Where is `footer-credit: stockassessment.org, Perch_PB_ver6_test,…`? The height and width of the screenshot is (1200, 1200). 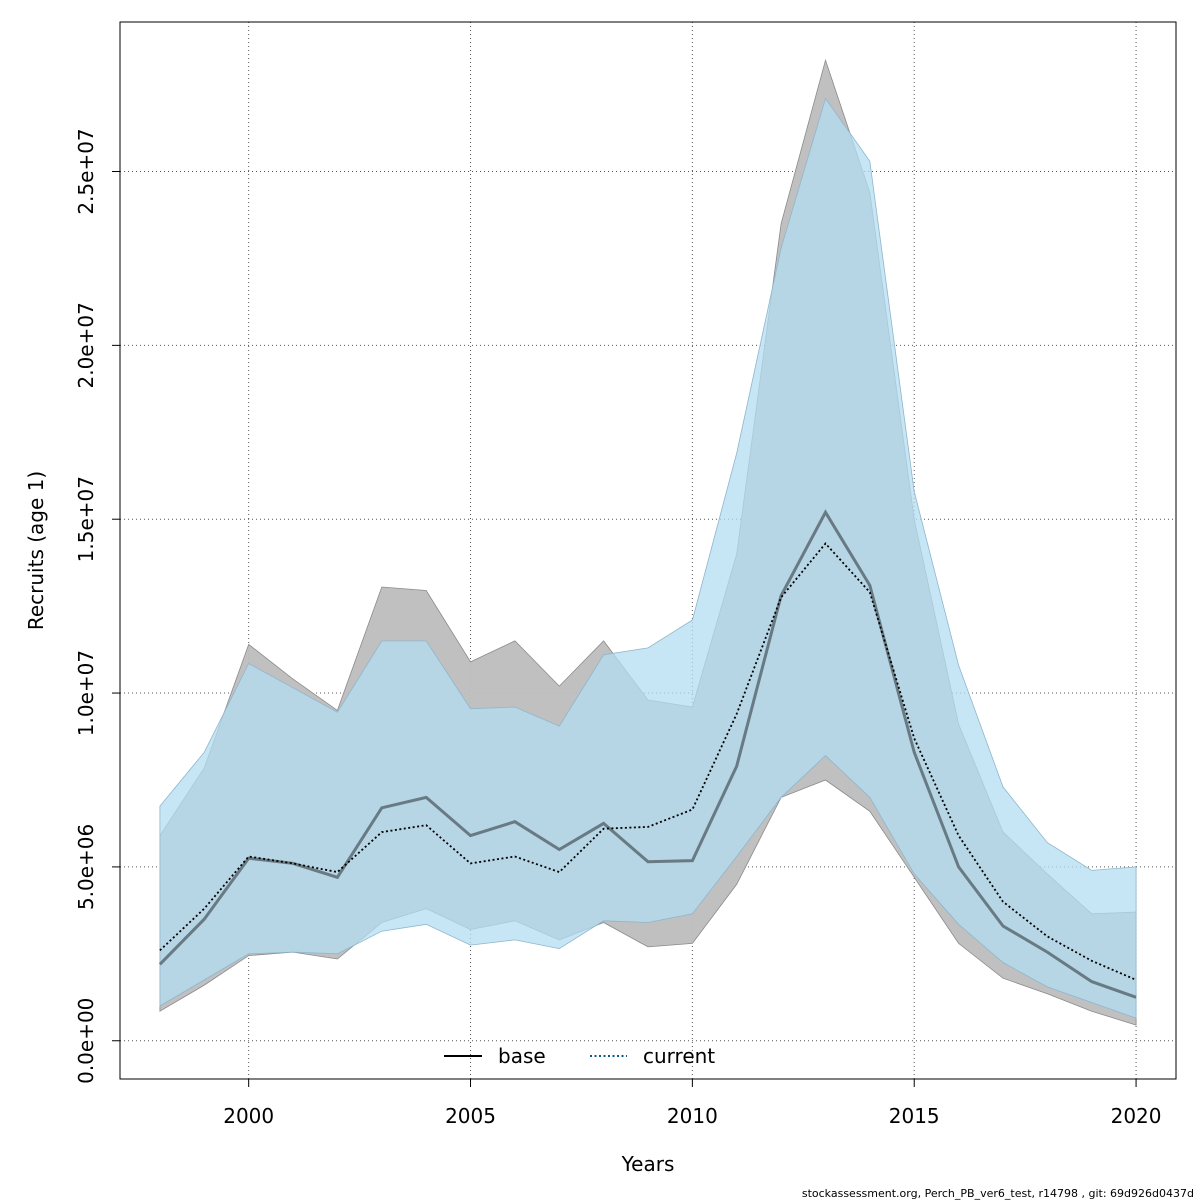 footer-credit: stockassessment.org, Perch_PB_ver6_test,… is located at coordinates (998, 1193).